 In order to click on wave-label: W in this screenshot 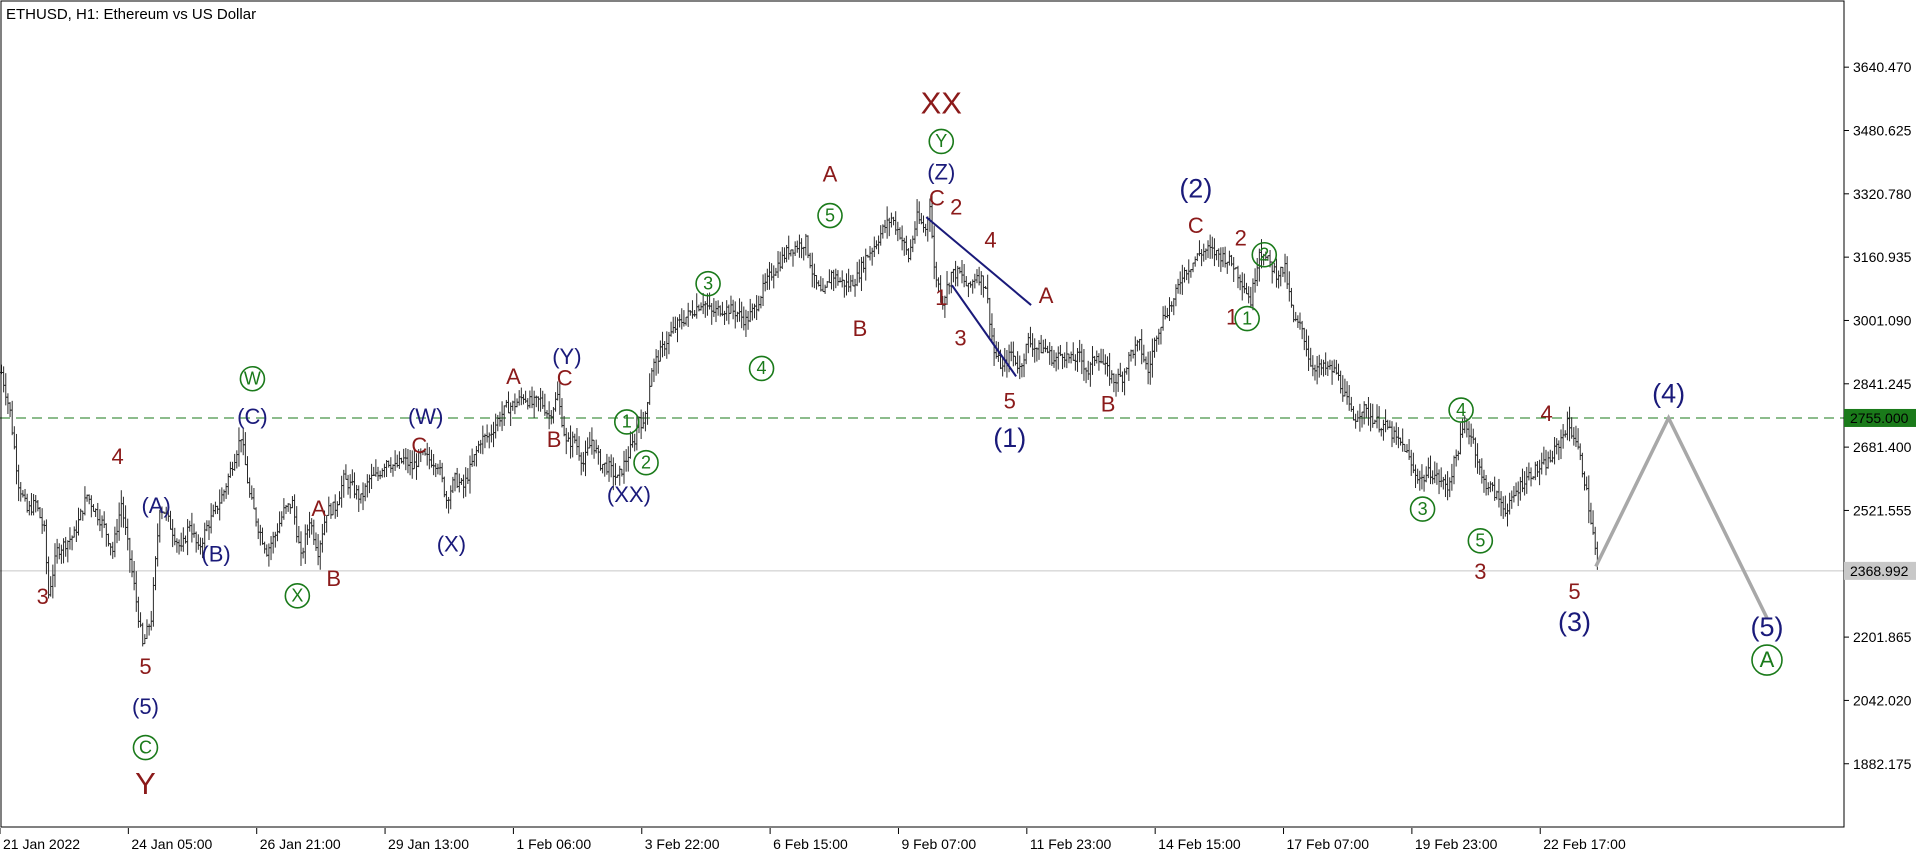, I will do `click(252, 378)`.